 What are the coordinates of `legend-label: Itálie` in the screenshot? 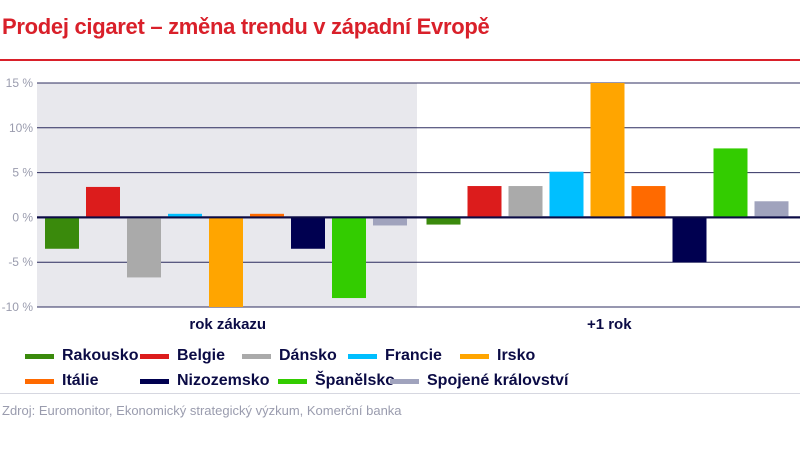 It's located at (80, 380).